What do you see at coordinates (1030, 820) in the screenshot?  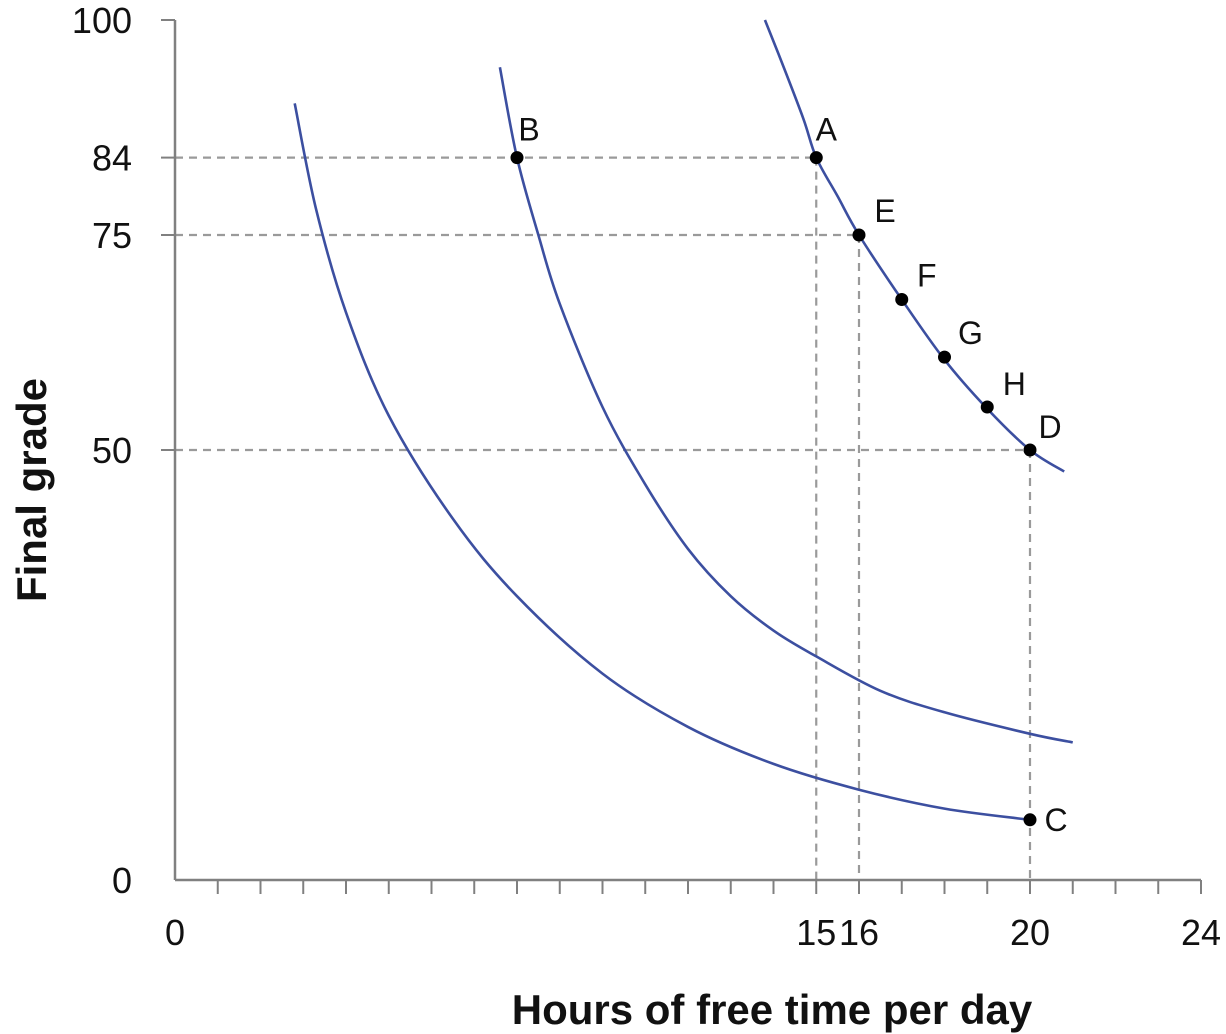 I see `point-c-marker` at bounding box center [1030, 820].